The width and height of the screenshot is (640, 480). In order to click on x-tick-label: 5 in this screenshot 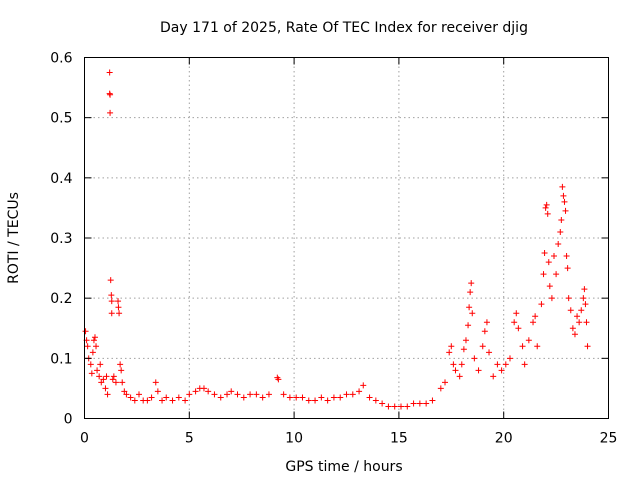, I will do `click(189, 439)`.